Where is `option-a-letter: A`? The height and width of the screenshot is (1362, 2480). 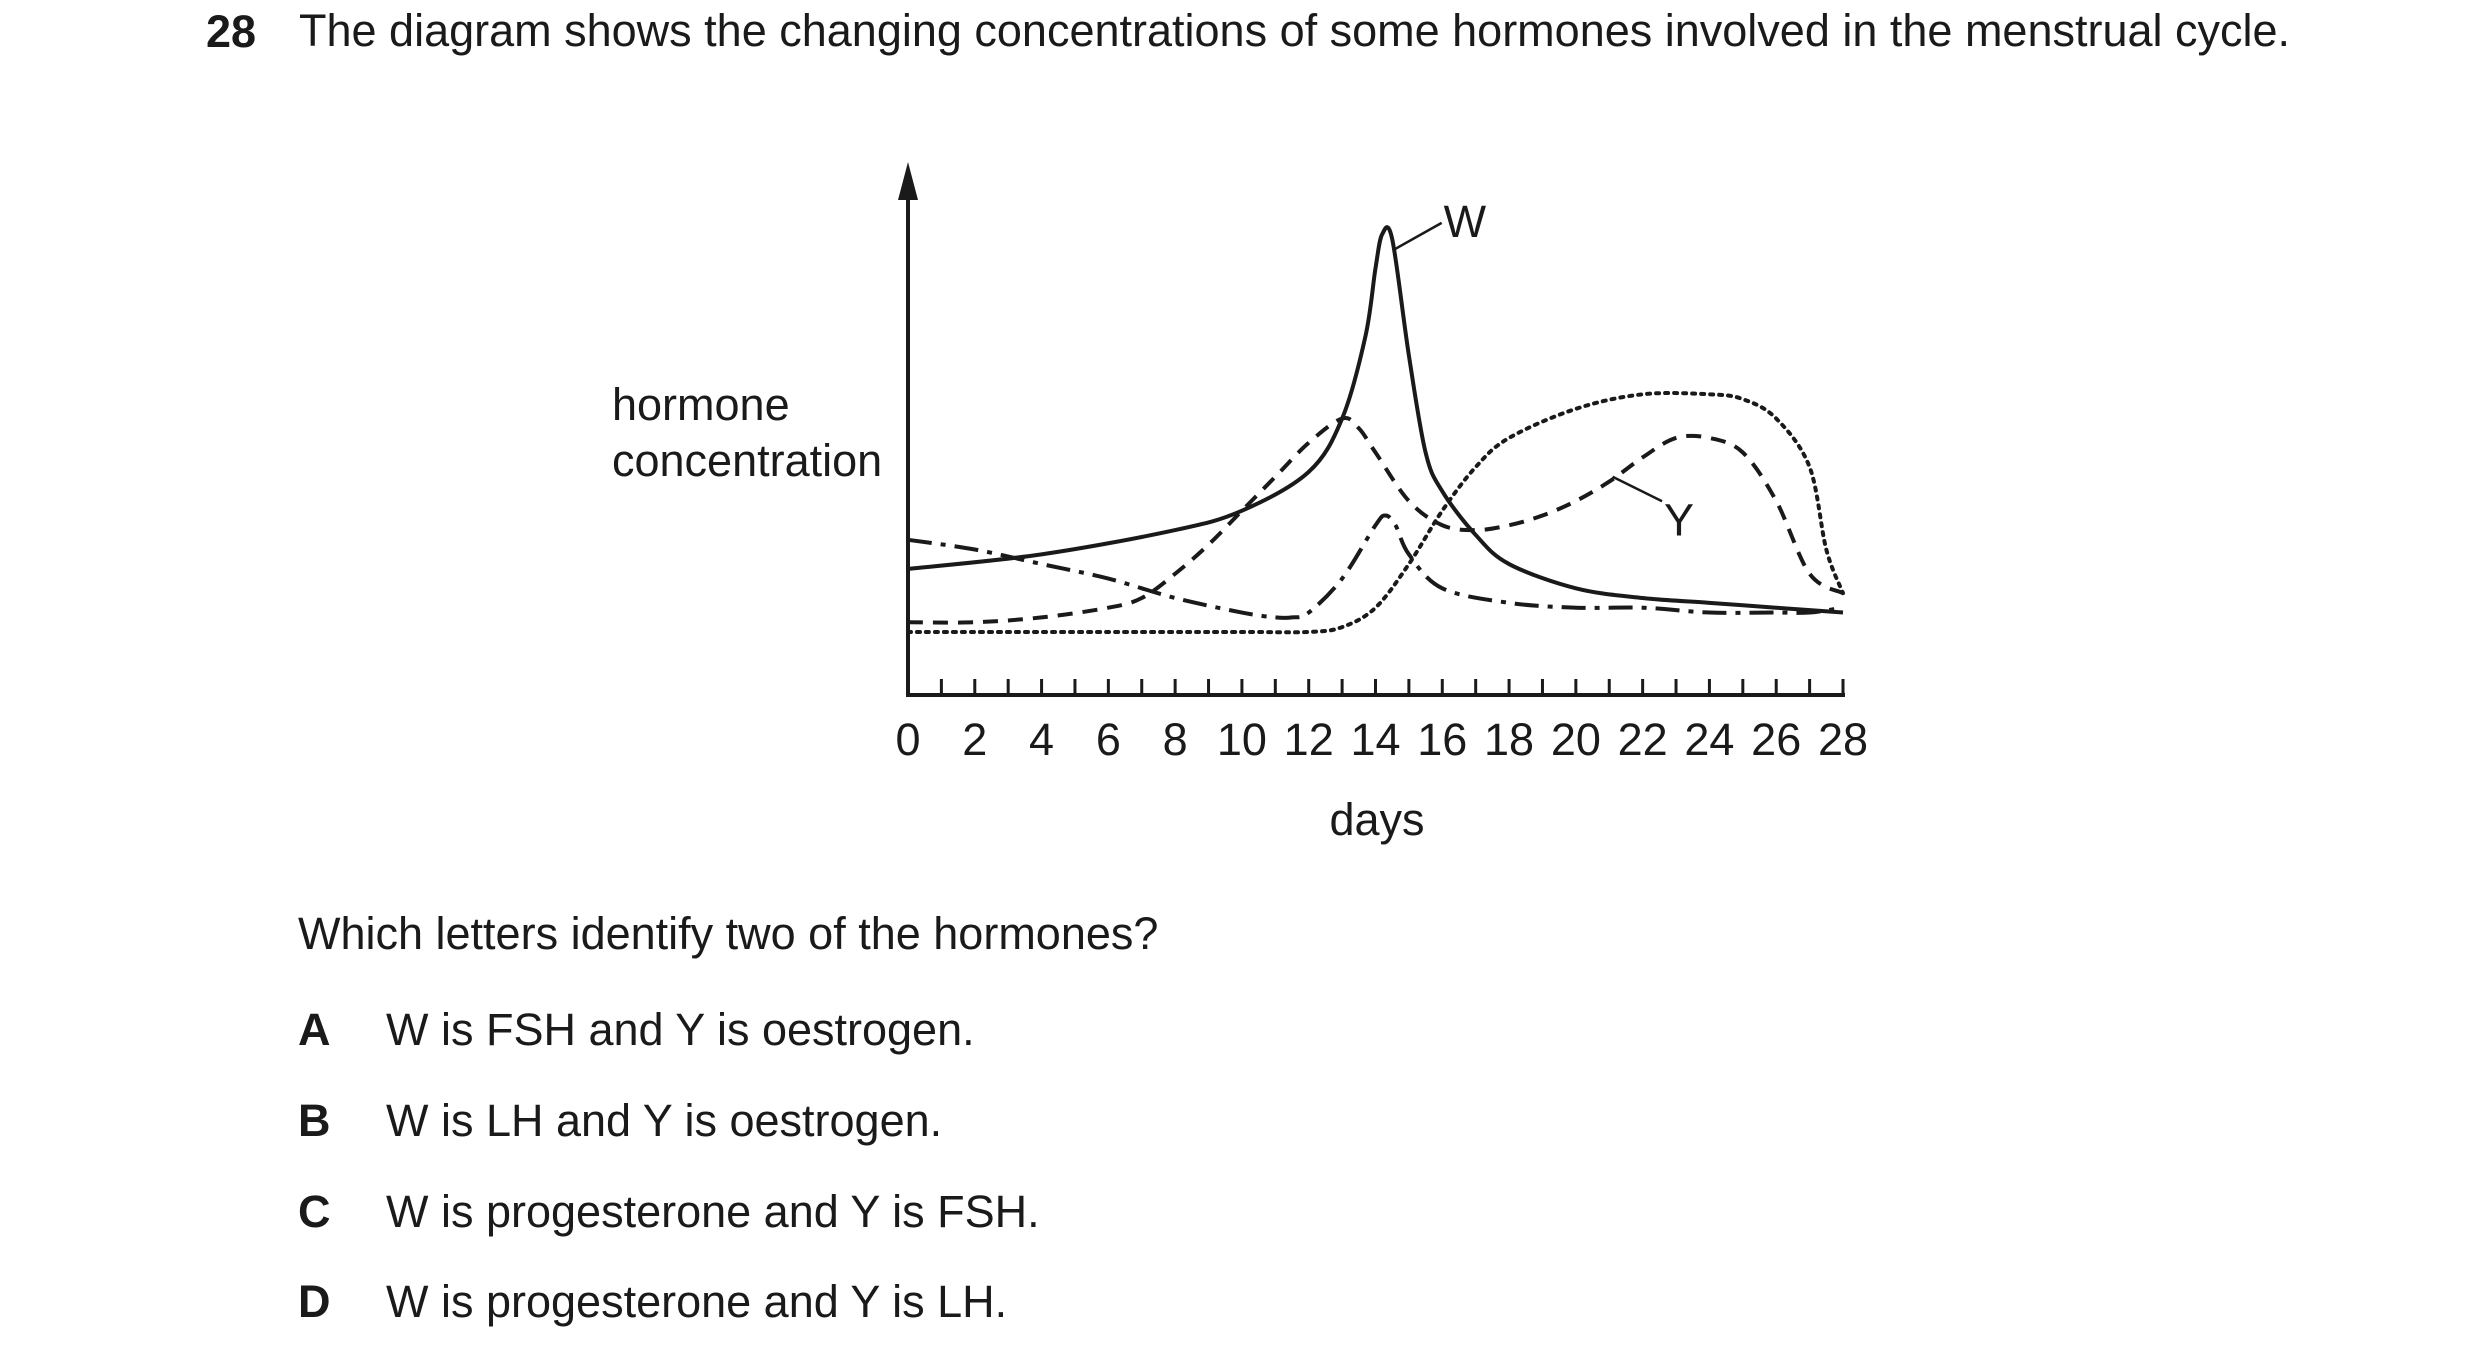
option-a-letter: A is located at coordinates (314, 1029).